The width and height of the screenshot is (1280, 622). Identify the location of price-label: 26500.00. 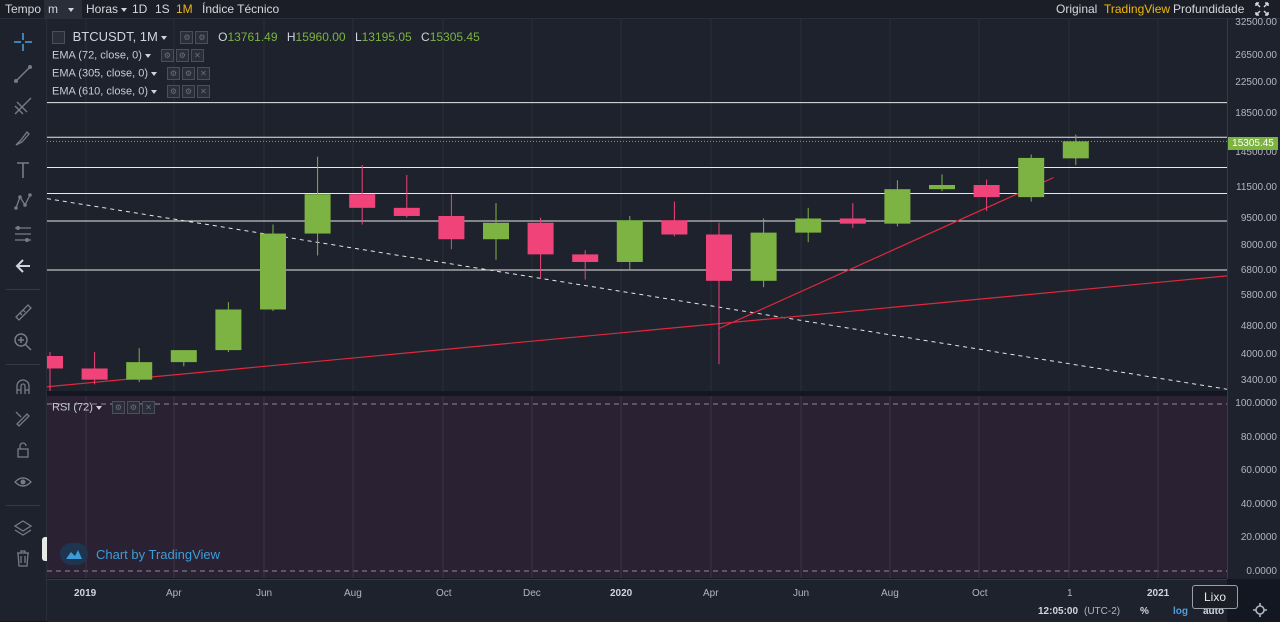
(1256, 55).